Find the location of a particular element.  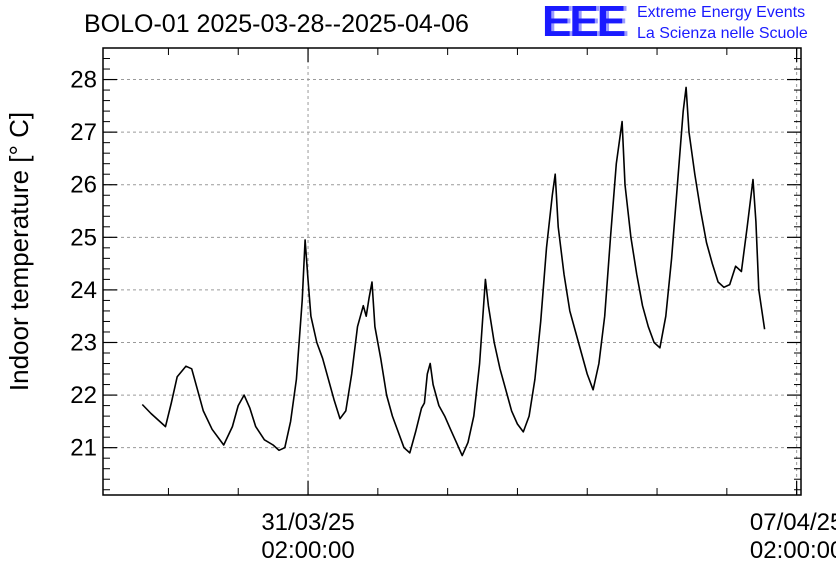

y-tick-label: 22 is located at coordinates (83, 395).